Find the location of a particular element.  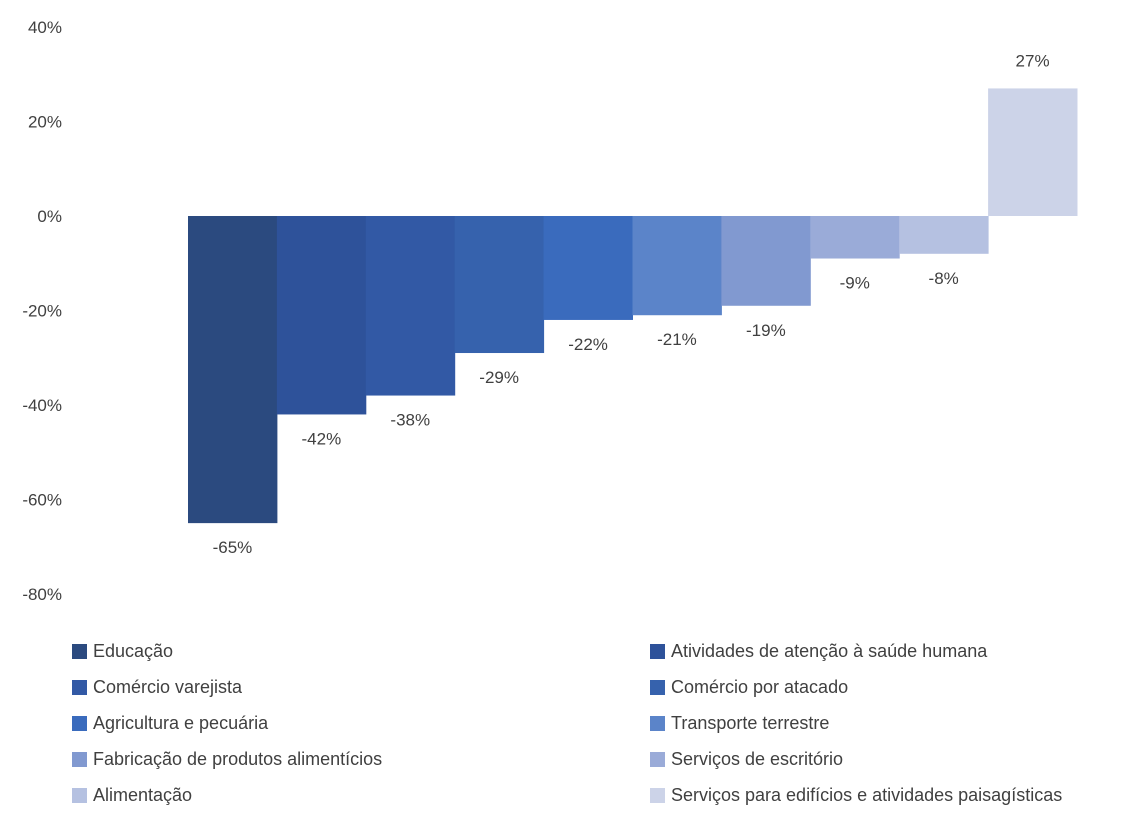

data-label: -9% is located at coordinates (855, 283).